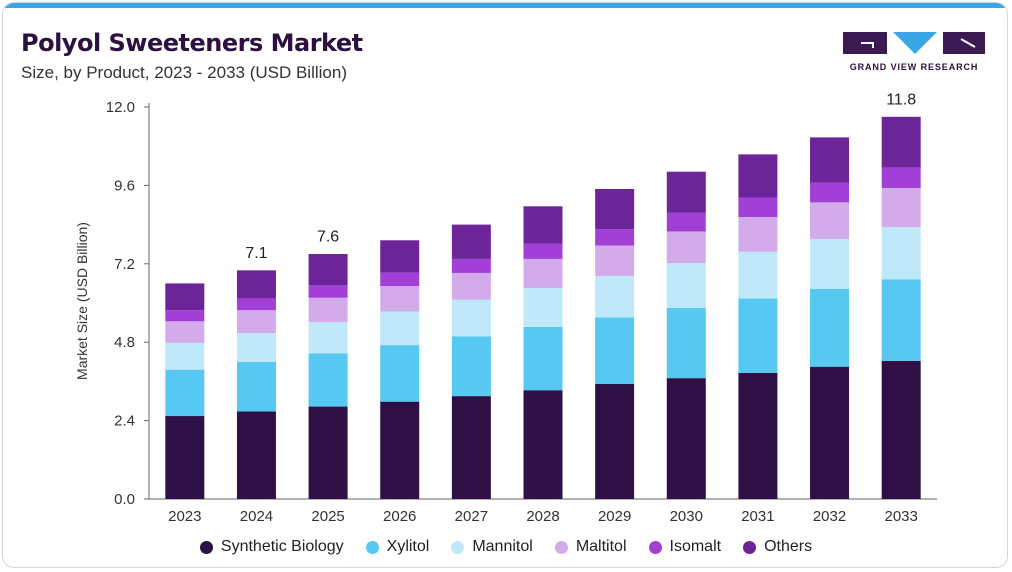 The image size is (1012, 572). I want to click on bar-maltitol-2030, so click(686, 247).